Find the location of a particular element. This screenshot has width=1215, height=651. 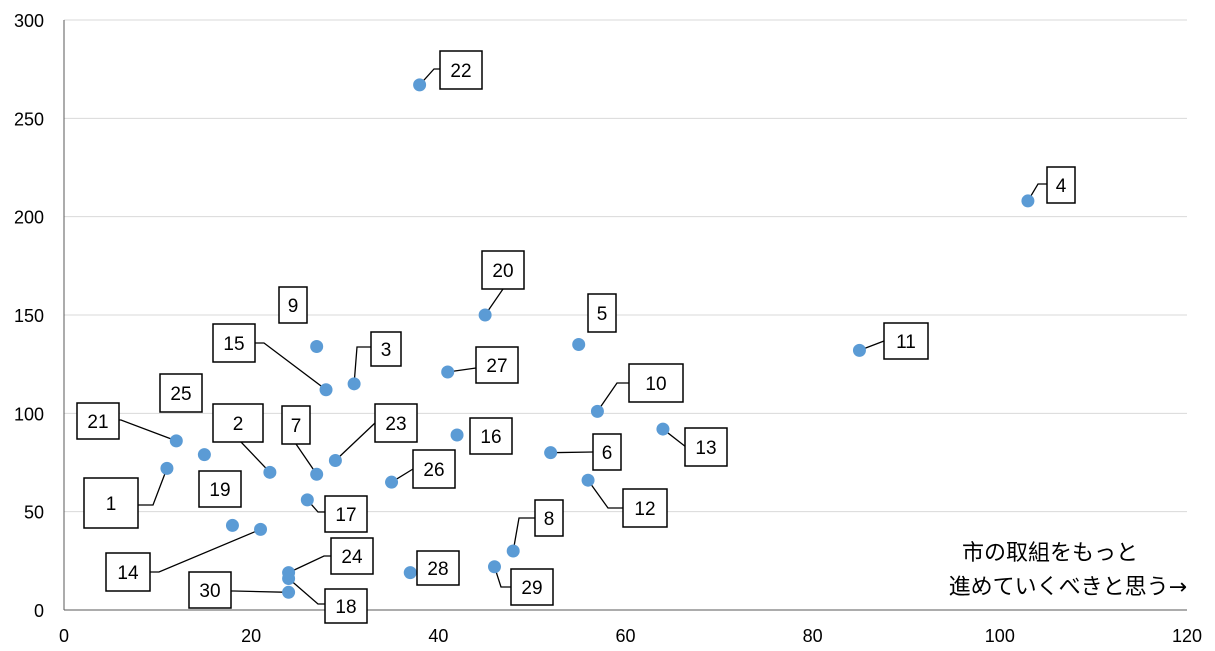

y-tick-label: 200 is located at coordinates (29, 218).